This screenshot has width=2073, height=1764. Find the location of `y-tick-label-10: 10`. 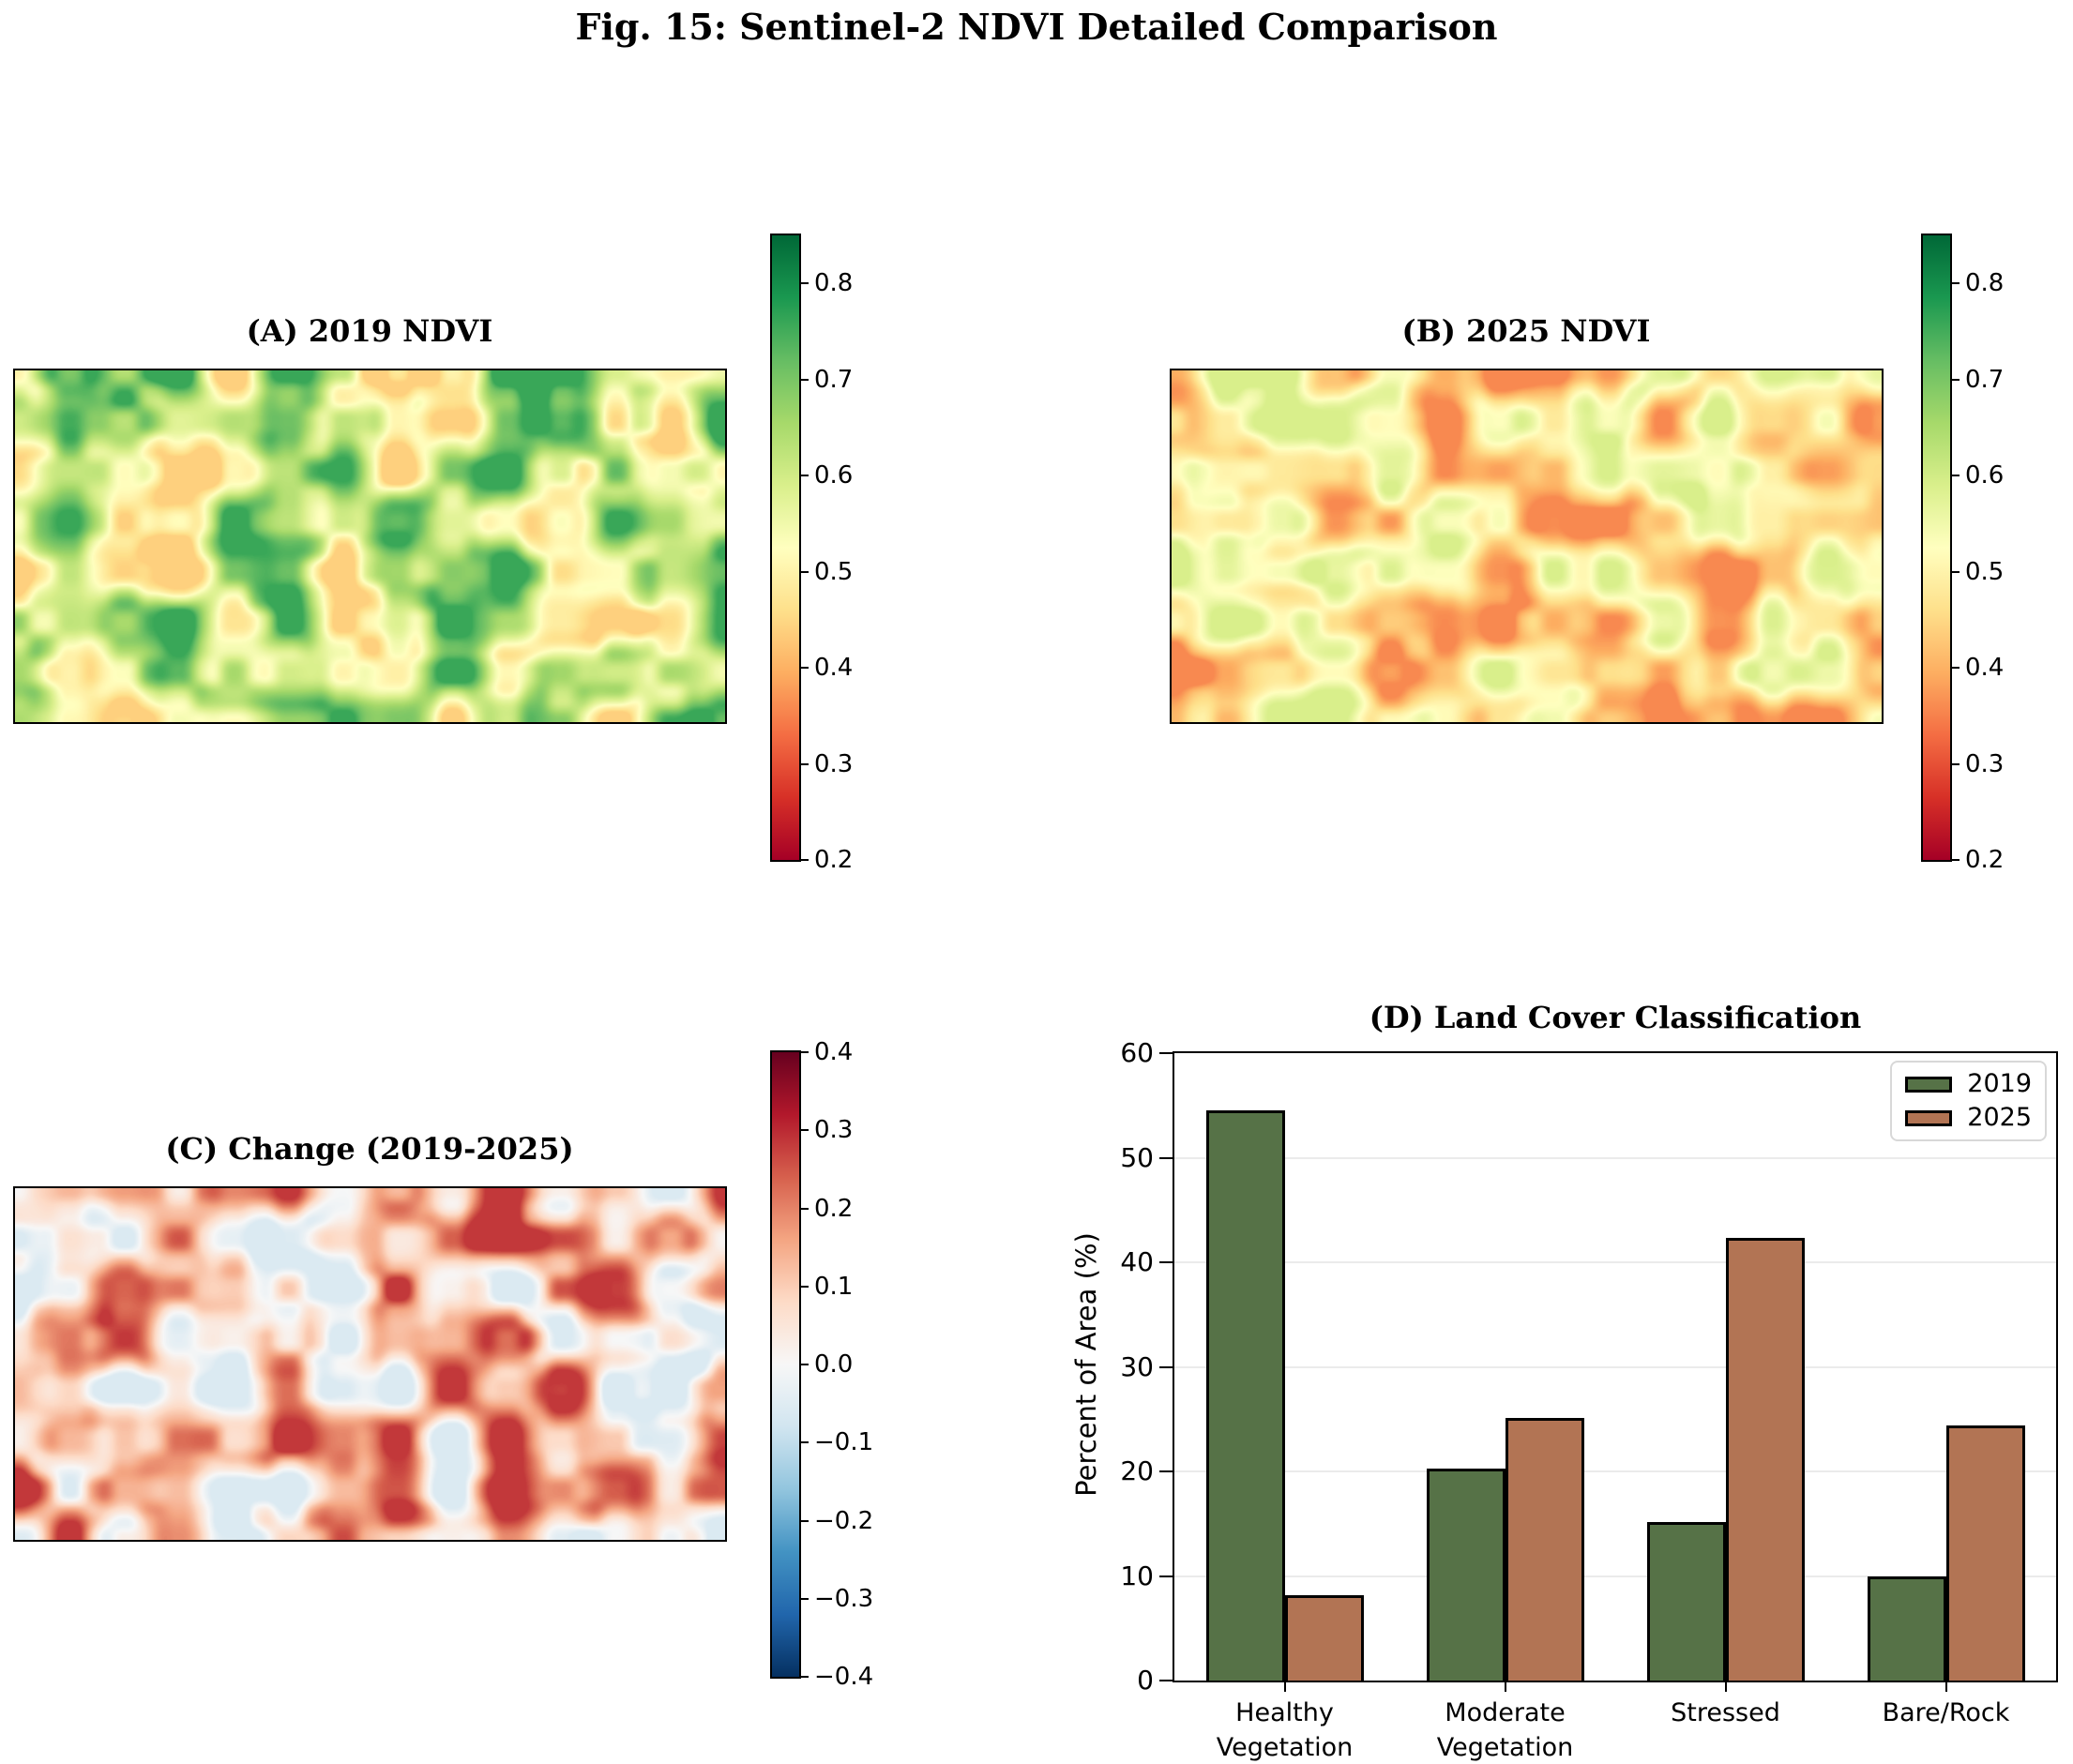

y-tick-label-10: 10 is located at coordinates (1137, 1575).